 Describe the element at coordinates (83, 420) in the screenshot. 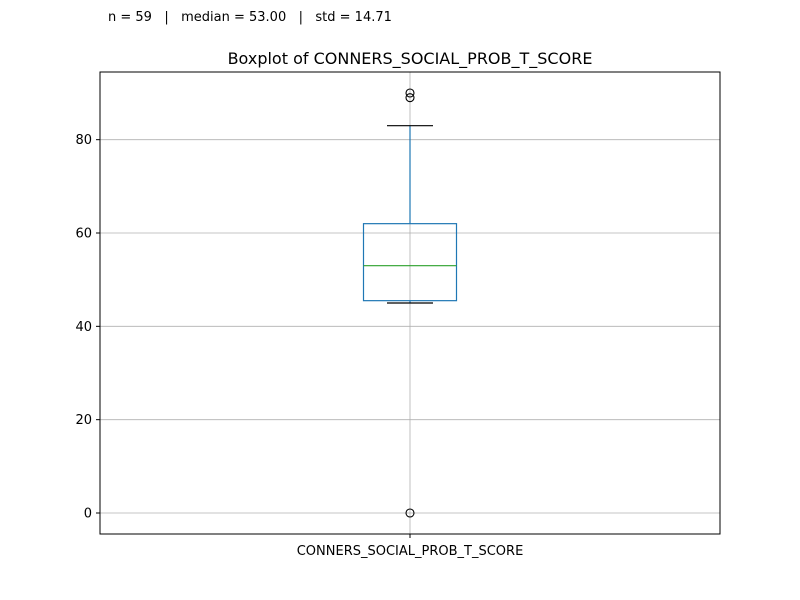

I see `y-tick-label: 20` at that location.